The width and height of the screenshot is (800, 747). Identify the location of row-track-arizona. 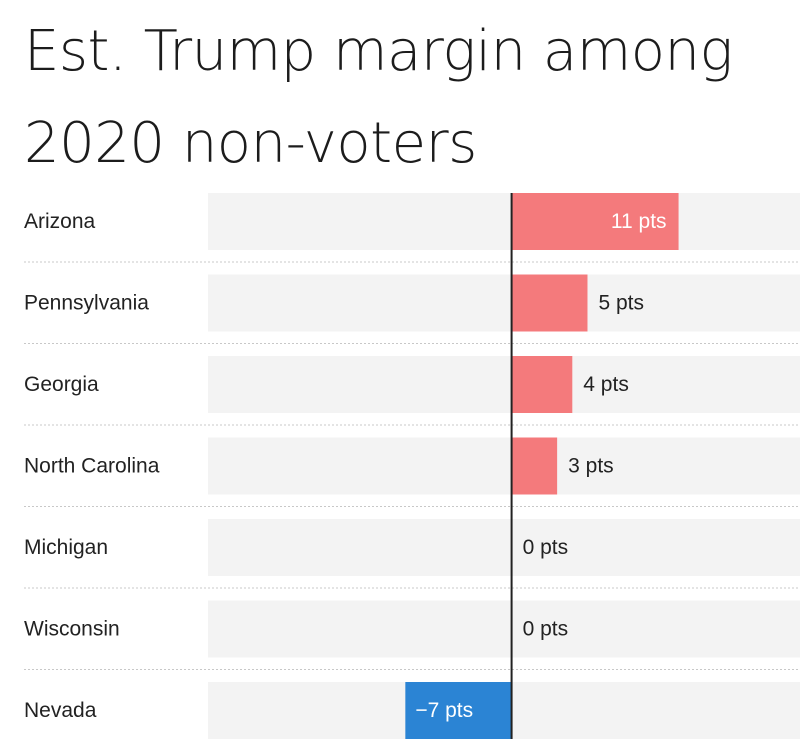
(504, 221).